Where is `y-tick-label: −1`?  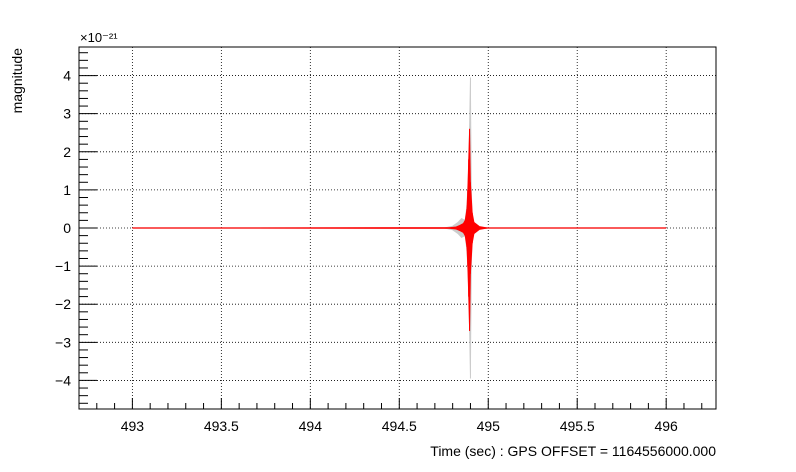 y-tick-label: −1 is located at coordinates (63, 266).